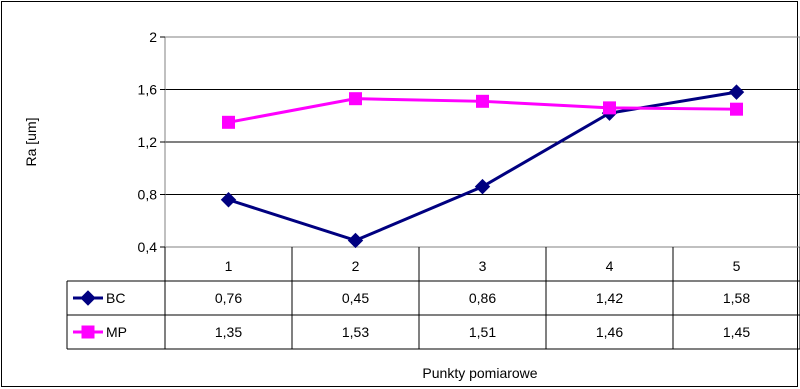 The height and width of the screenshot is (389, 800). I want to click on x-tick-label: 2, so click(356, 266).